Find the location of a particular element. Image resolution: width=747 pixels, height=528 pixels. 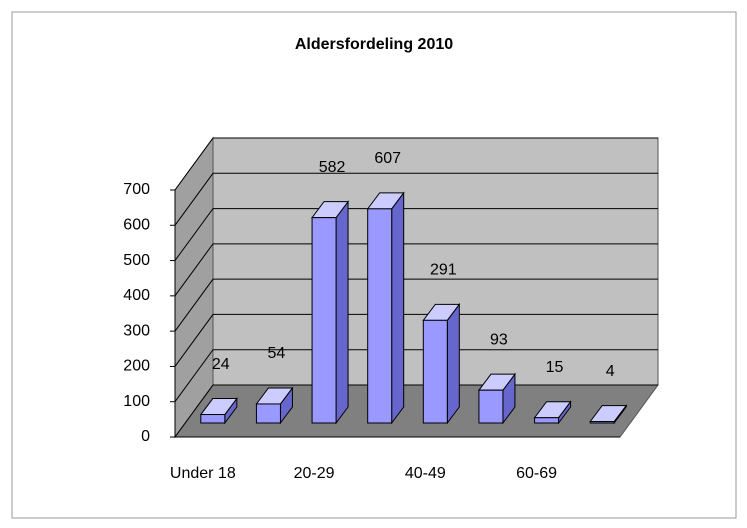

y-tick-label: 100 is located at coordinates (136, 401).